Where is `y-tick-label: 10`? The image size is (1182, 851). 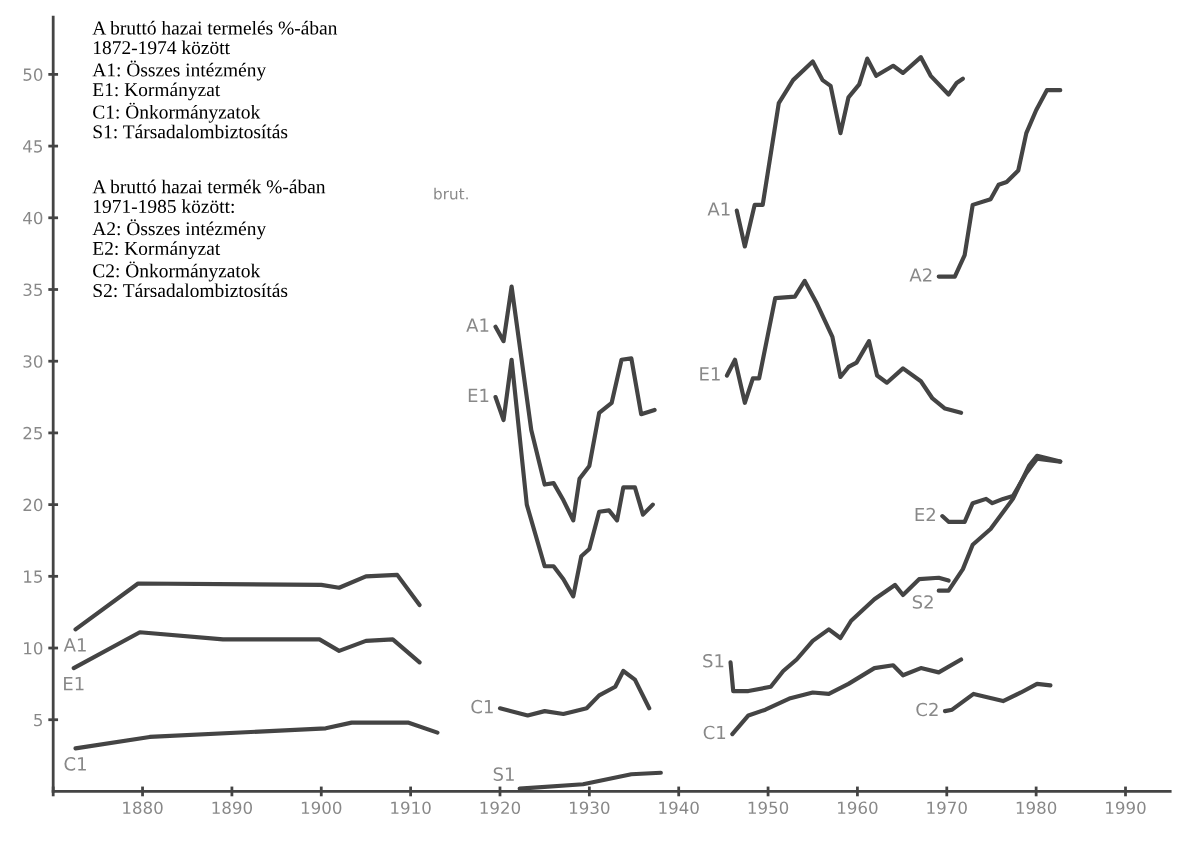 y-tick-label: 10 is located at coordinates (33, 648).